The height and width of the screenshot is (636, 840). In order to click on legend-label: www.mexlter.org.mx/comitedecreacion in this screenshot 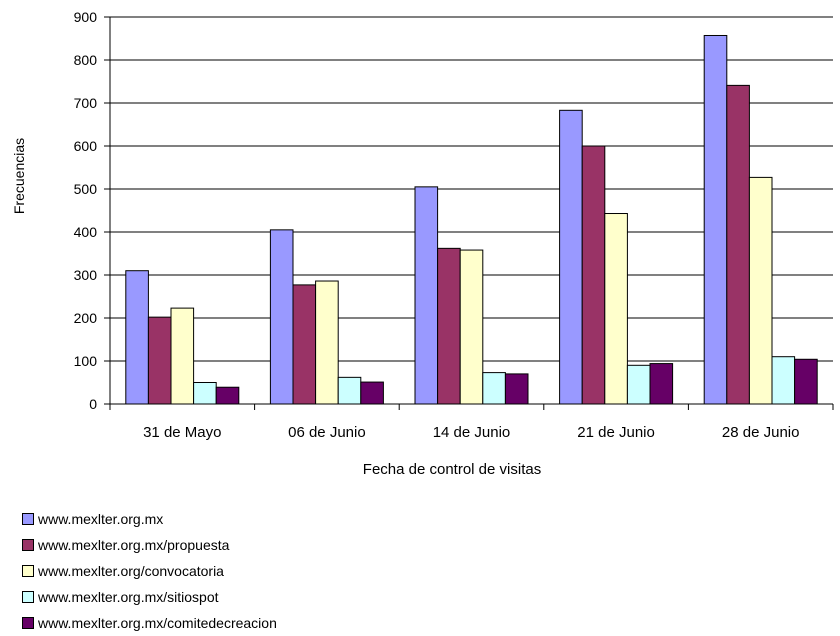, I will do `click(157, 623)`.